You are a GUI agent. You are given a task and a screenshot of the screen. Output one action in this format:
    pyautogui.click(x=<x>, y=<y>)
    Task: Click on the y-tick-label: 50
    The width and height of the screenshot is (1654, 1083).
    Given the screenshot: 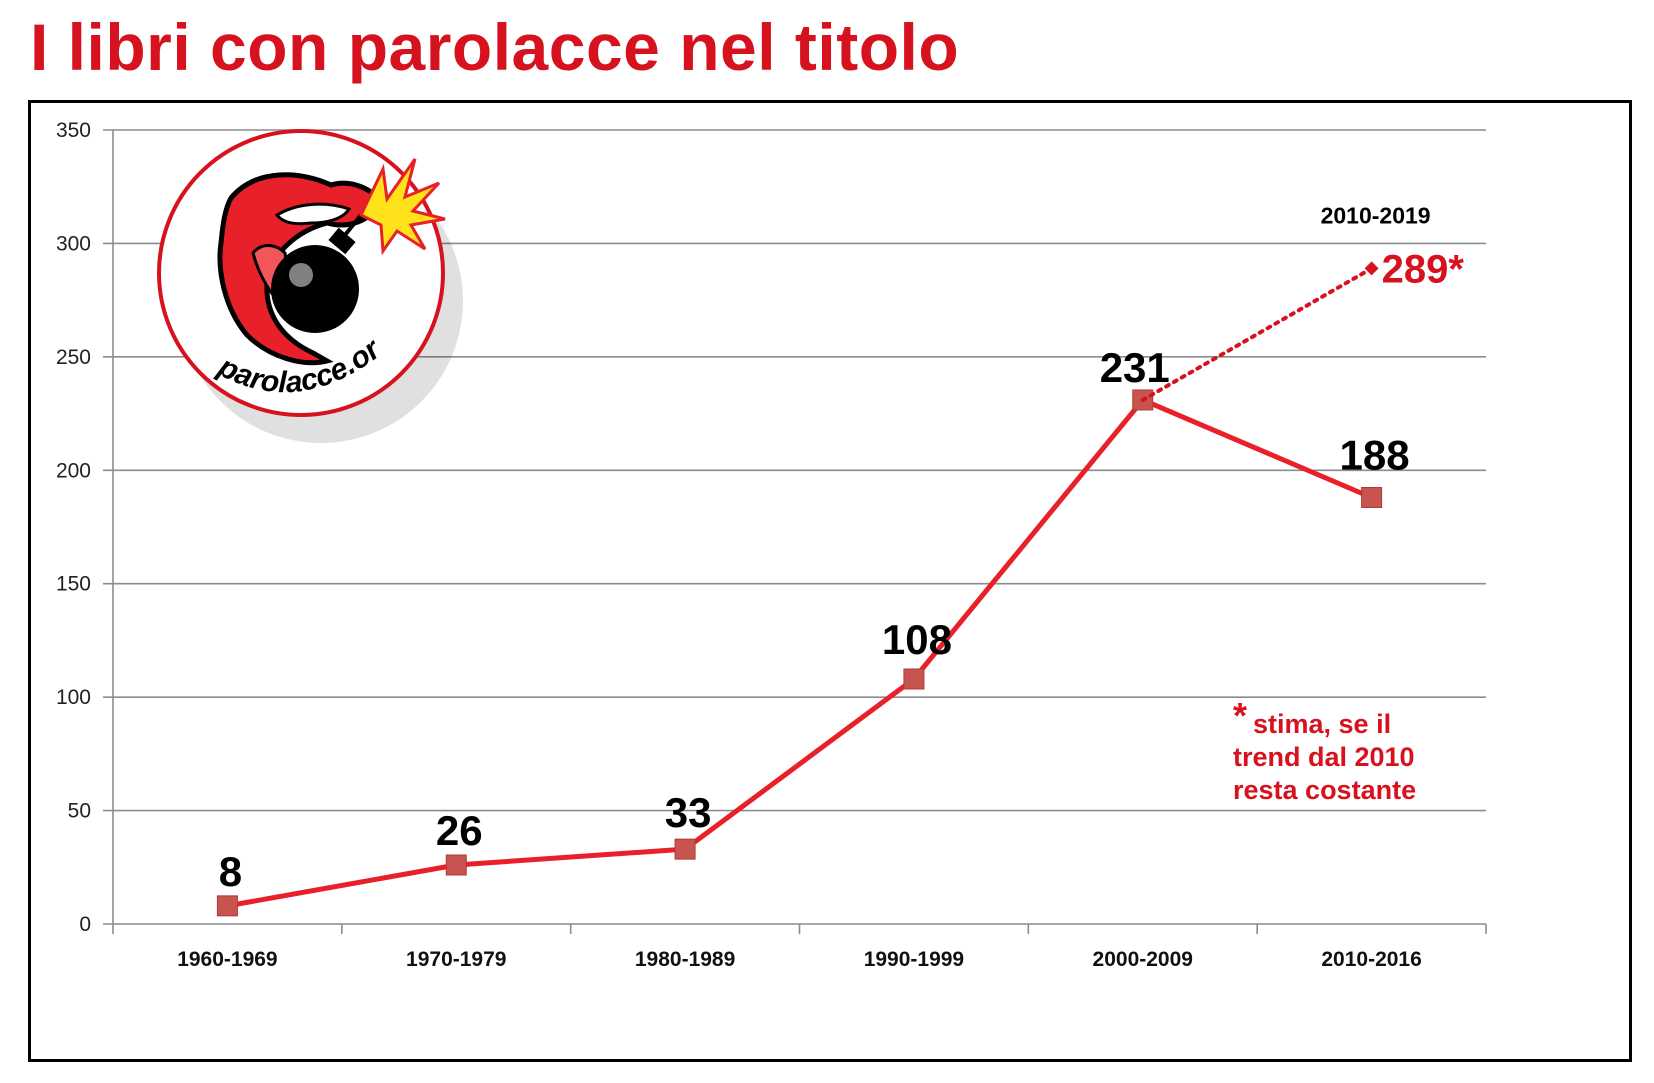 What is the action you would take?
    pyautogui.click(x=79, y=811)
    